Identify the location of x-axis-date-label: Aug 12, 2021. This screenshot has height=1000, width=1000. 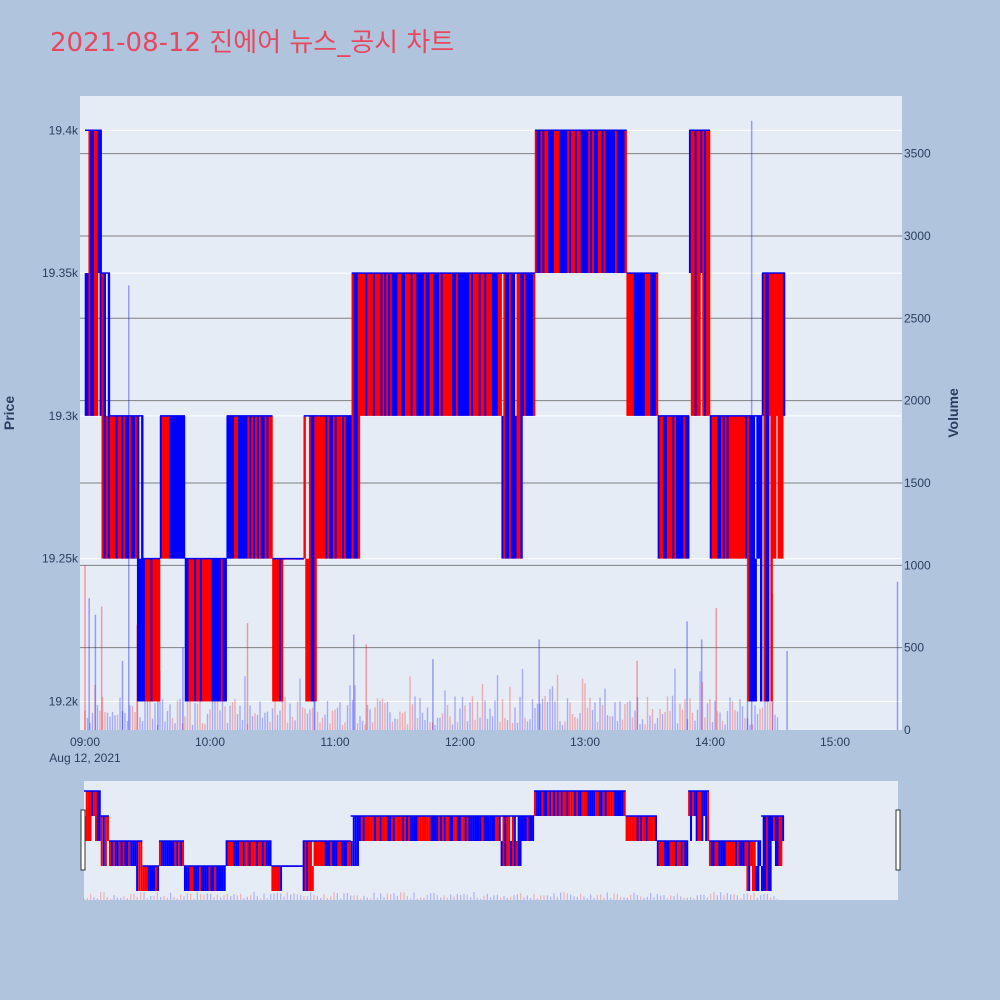
(85, 758).